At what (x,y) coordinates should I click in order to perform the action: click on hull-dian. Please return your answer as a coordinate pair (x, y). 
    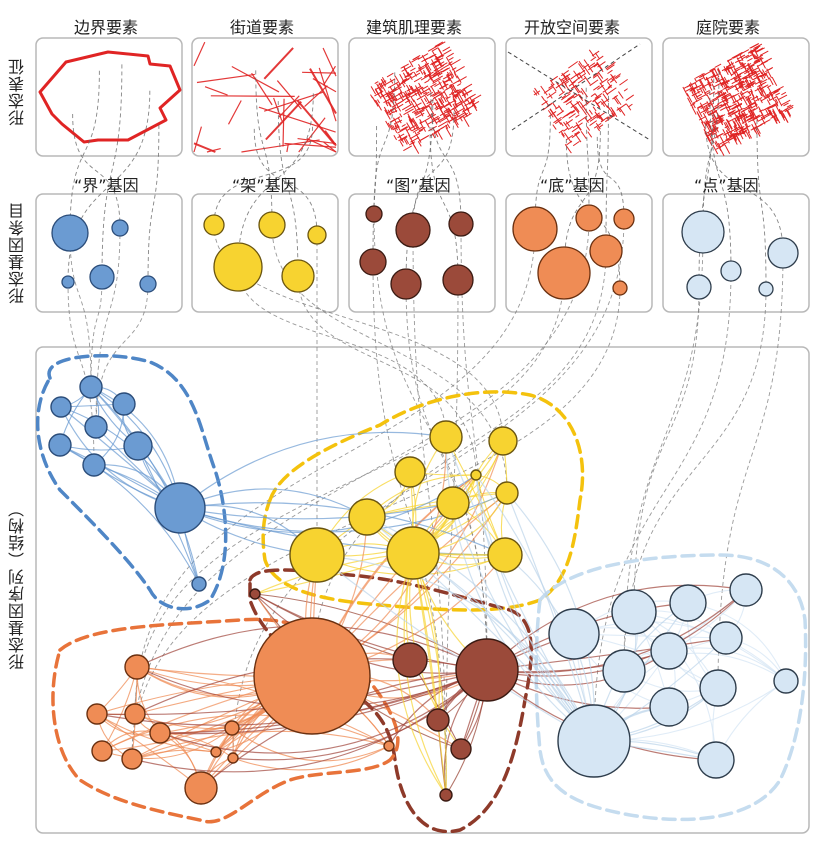
    Looking at the image, I should click on (671, 687).